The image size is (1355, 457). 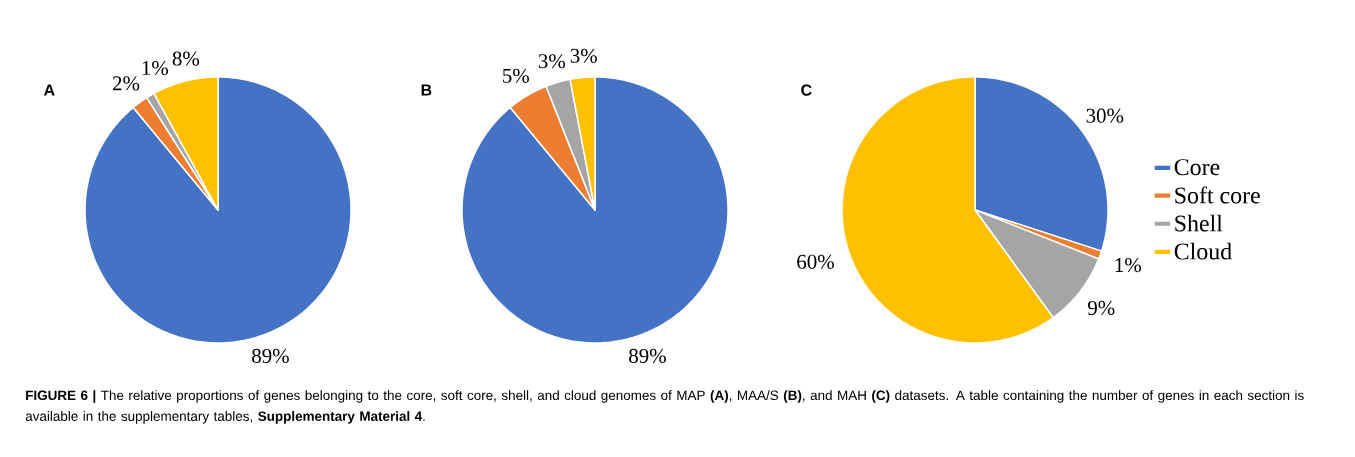 What do you see at coordinates (1203, 251) in the screenshot?
I see `legend-label: Cloud` at bounding box center [1203, 251].